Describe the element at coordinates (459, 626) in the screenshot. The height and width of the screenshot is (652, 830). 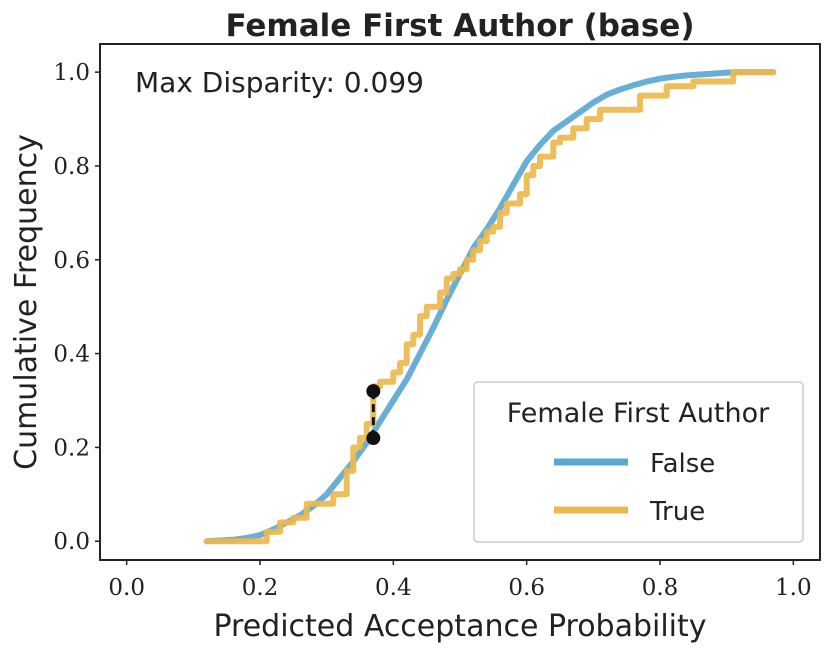
I see `x-axis-label: Predicted Acceptance Probability` at that location.